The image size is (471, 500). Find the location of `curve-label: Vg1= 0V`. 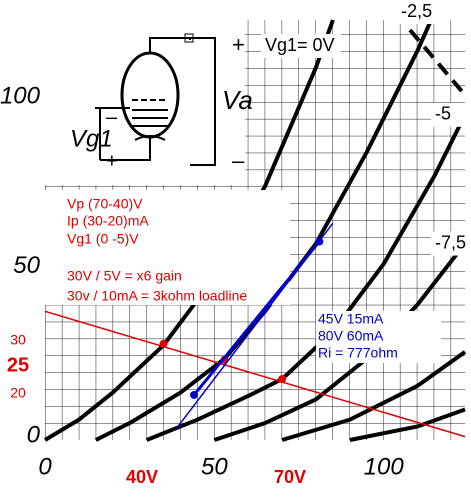

curve-label: Vg1= 0V is located at coordinates (300, 45).